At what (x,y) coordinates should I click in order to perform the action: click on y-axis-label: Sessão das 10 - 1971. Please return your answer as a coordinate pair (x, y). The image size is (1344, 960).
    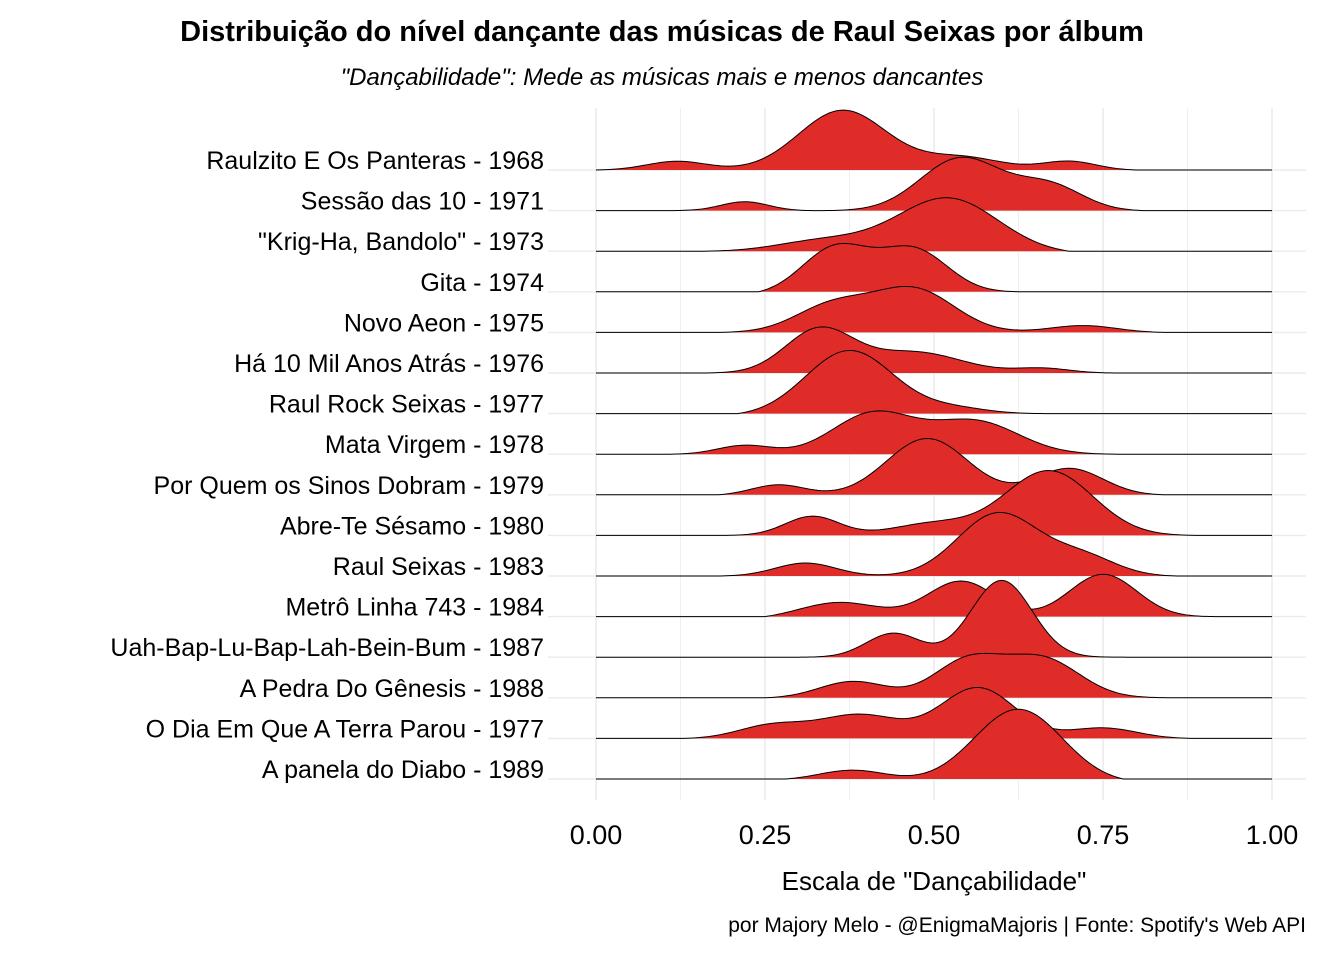
    Looking at the image, I should click on (422, 202).